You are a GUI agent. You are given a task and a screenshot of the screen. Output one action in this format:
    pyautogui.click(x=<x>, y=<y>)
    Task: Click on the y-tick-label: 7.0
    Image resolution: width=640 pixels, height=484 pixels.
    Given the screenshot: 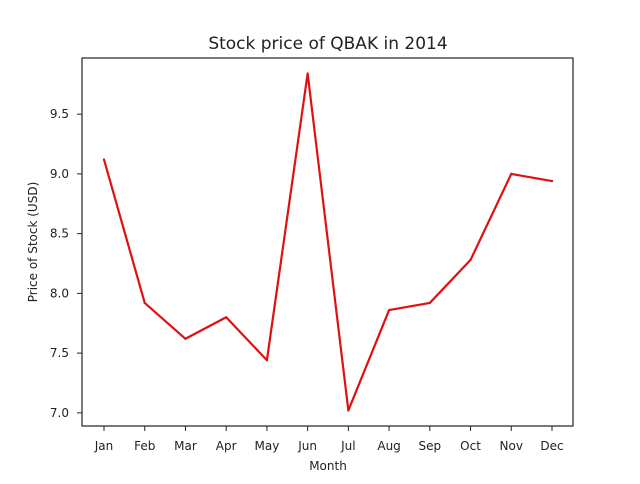 What is the action you would take?
    pyautogui.click(x=59, y=413)
    